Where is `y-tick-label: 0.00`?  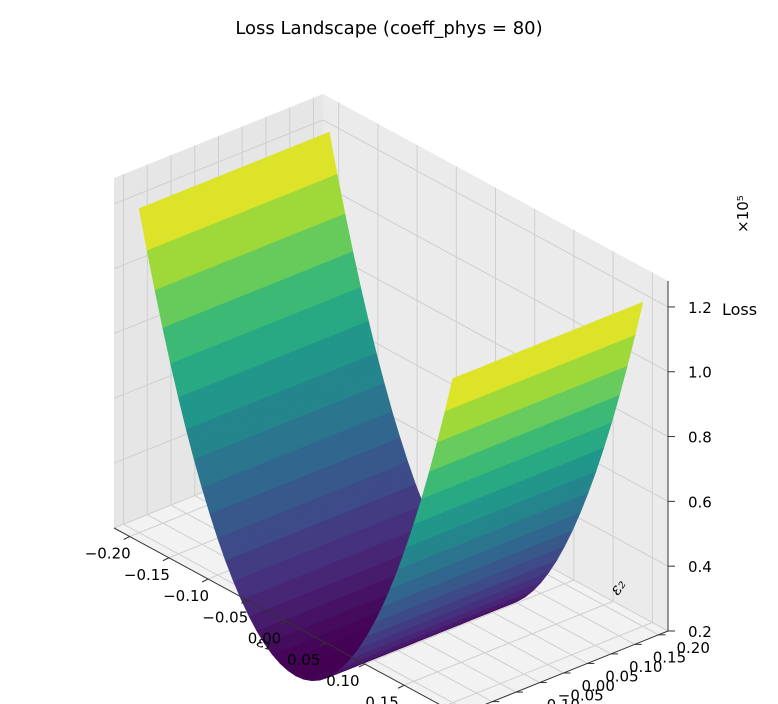
y-tick-label: 0.00 is located at coordinates (598, 686).